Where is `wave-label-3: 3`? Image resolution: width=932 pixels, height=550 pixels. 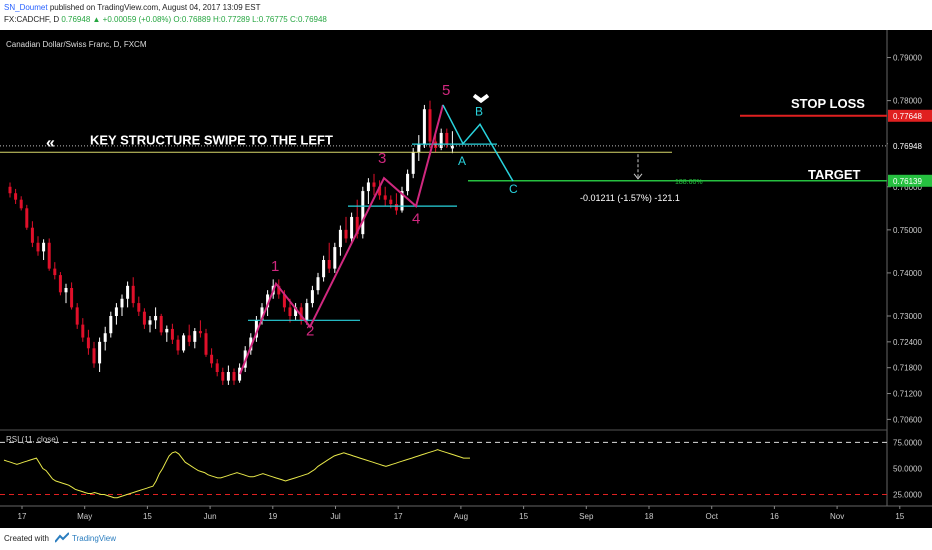
wave-label-3: 3 is located at coordinates (382, 158).